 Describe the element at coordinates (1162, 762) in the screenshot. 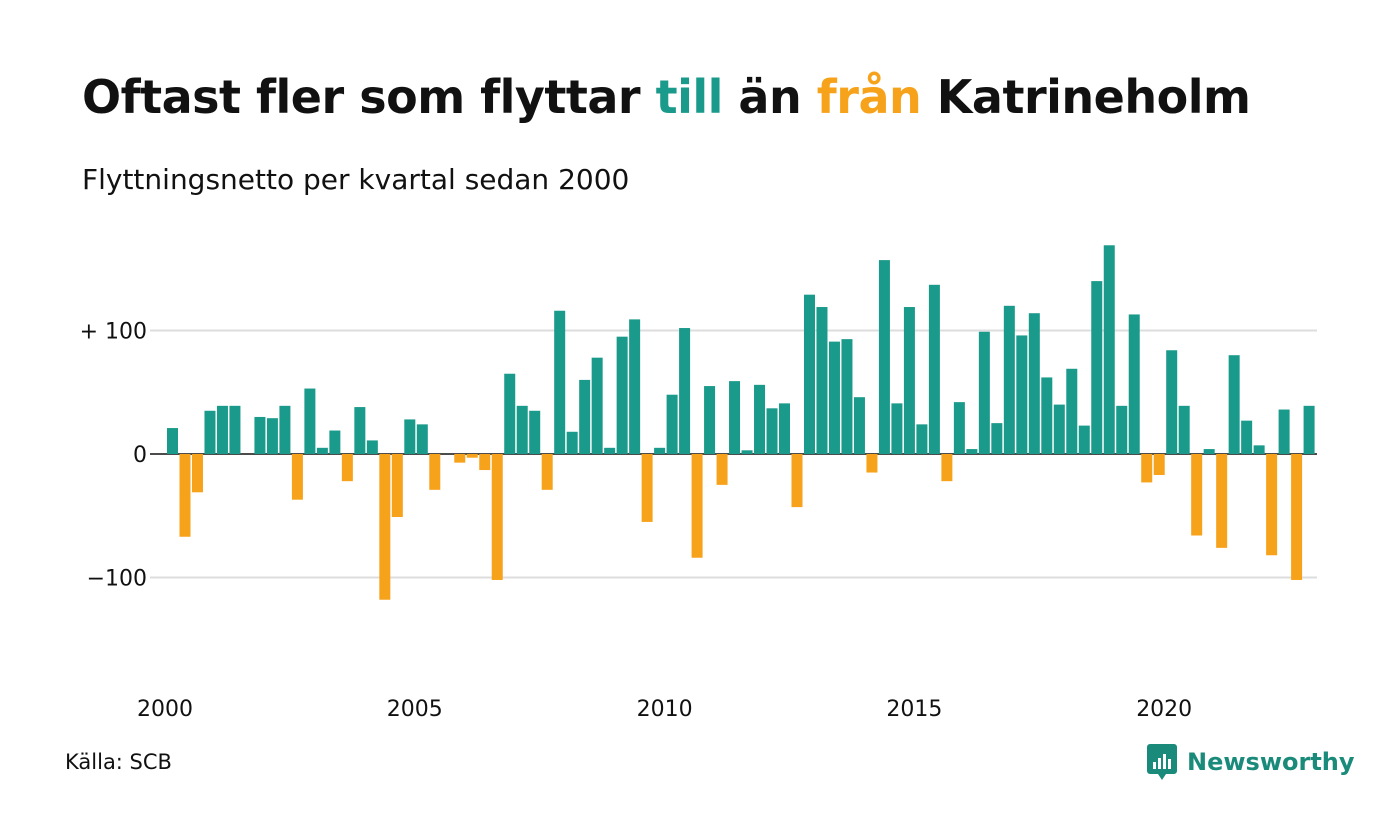

I see `newsworthy-logo-icon` at that location.